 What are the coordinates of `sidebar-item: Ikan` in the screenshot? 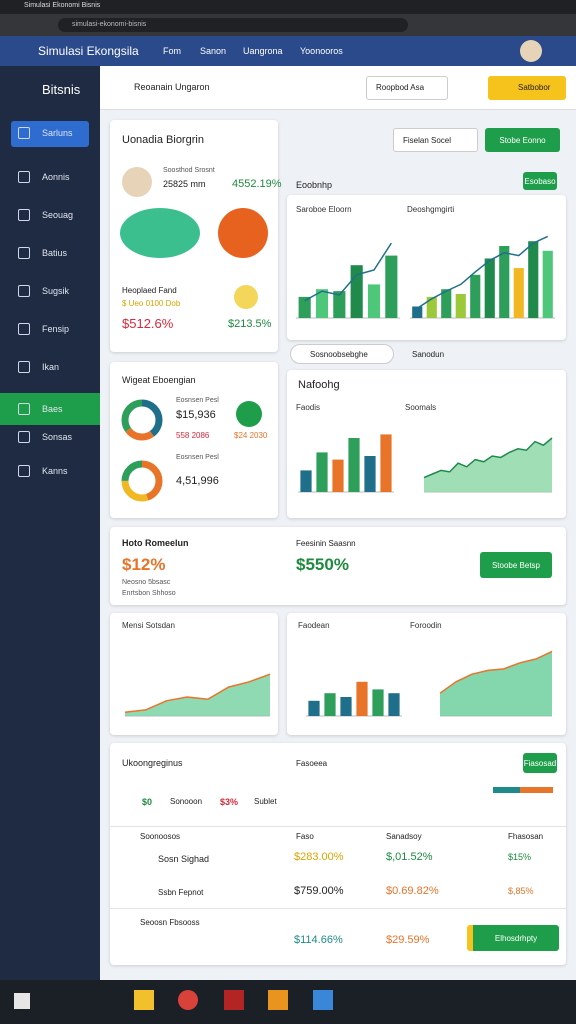 It's located at (50, 367).